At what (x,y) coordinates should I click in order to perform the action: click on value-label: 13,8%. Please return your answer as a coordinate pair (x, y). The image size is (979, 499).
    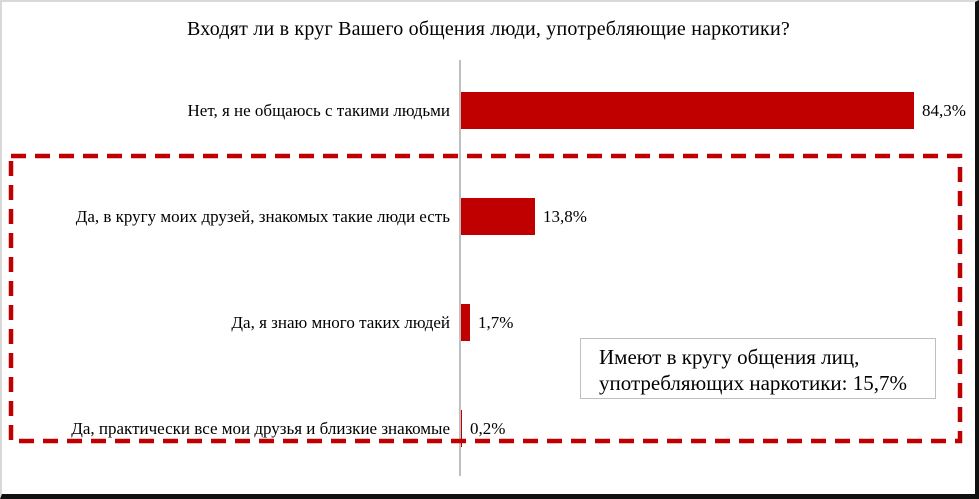
    Looking at the image, I should click on (565, 216).